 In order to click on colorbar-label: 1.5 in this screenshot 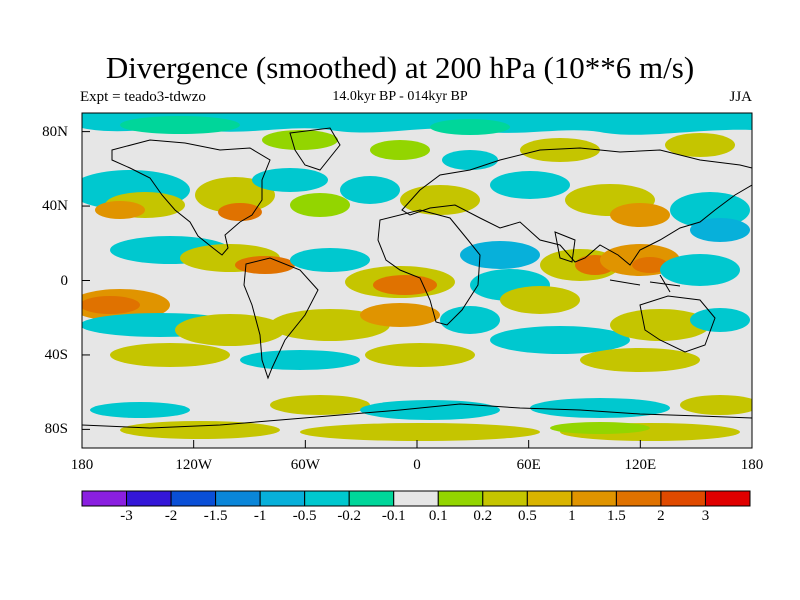, I will do `click(616, 516)`.